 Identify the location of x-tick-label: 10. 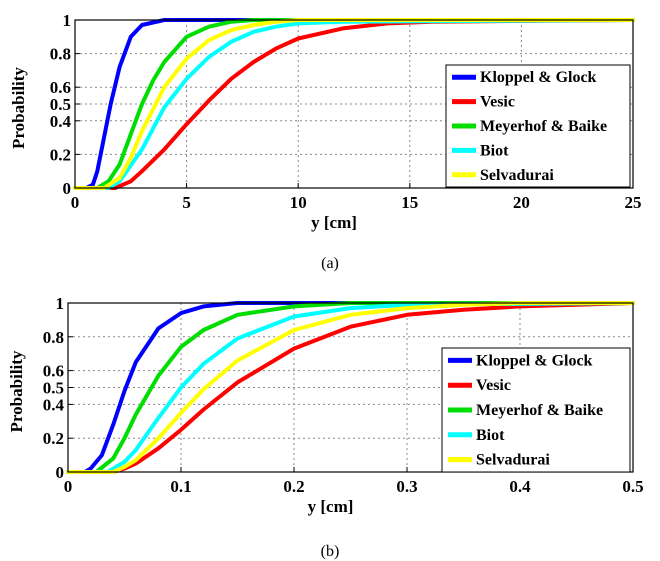
(298, 202).